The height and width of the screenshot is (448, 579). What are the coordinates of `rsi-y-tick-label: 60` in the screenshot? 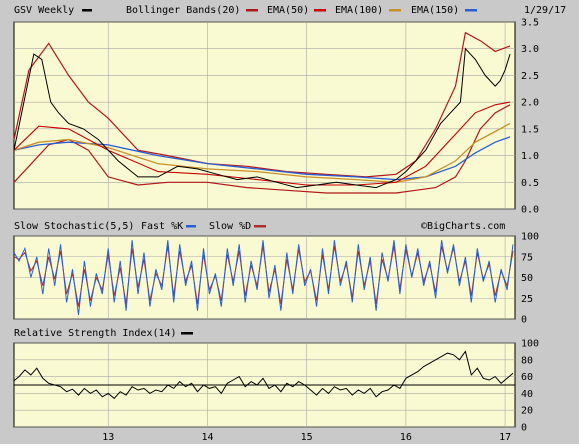 It's located at (527, 377).